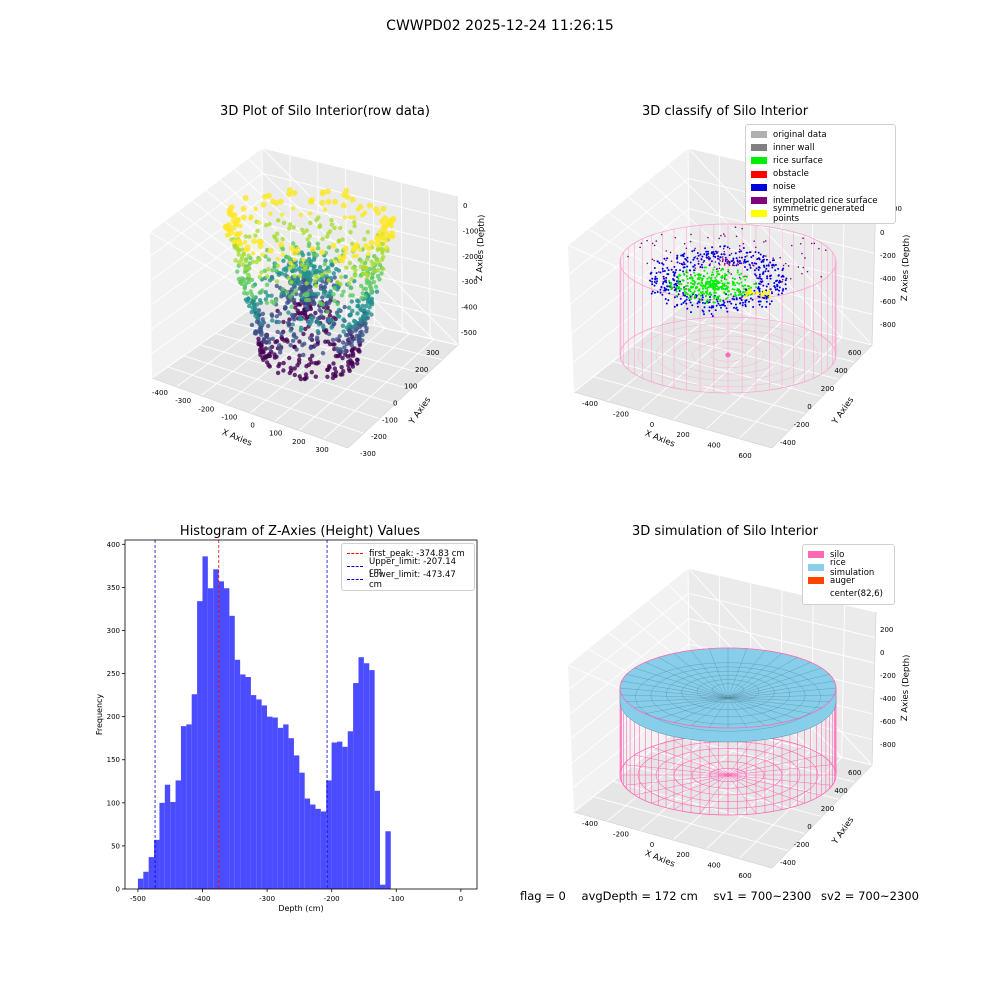 Image resolution: width=1000 pixels, height=1000 pixels. I want to click on center-marker, so click(728, 775).